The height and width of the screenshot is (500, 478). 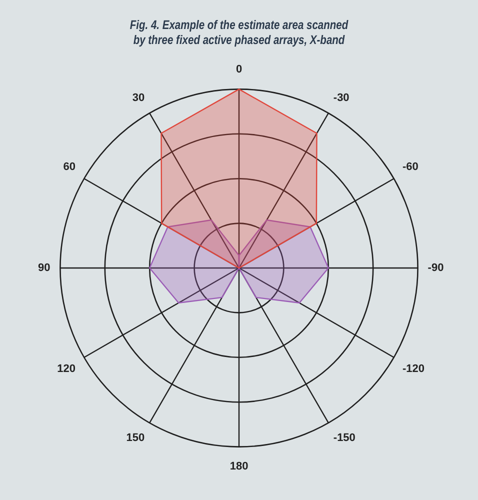 What do you see at coordinates (239, 70) in the screenshot?
I see `spoke-label: 0` at bounding box center [239, 70].